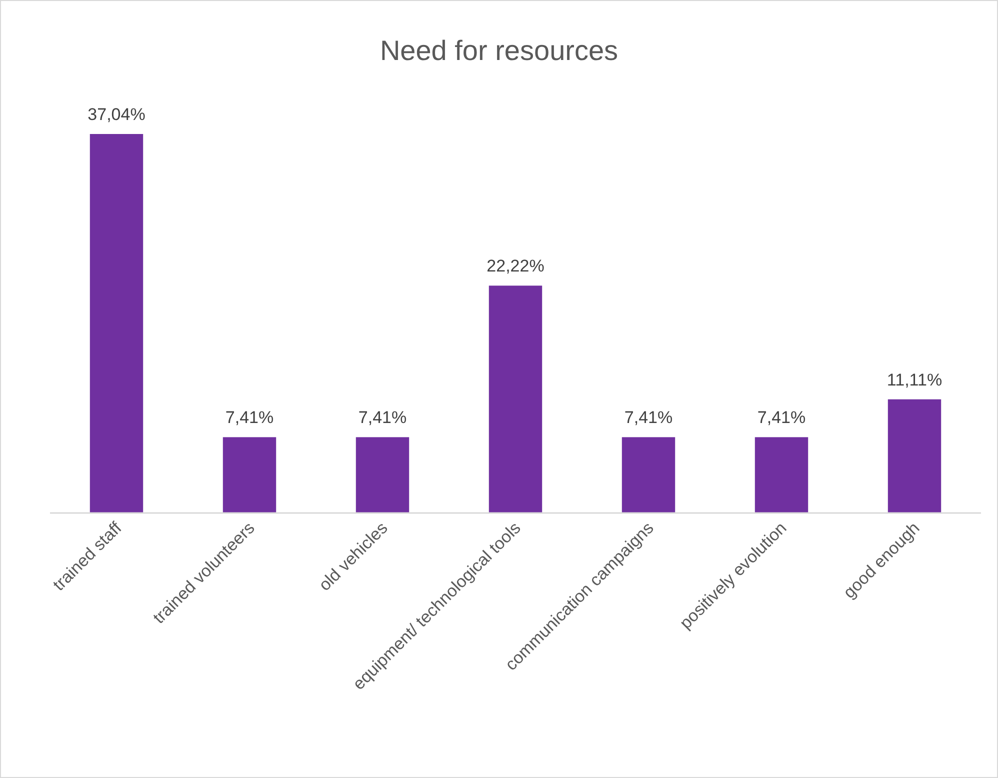 The height and width of the screenshot is (778, 998). I want to click on data-label: 22,22%, so click(515, 266).